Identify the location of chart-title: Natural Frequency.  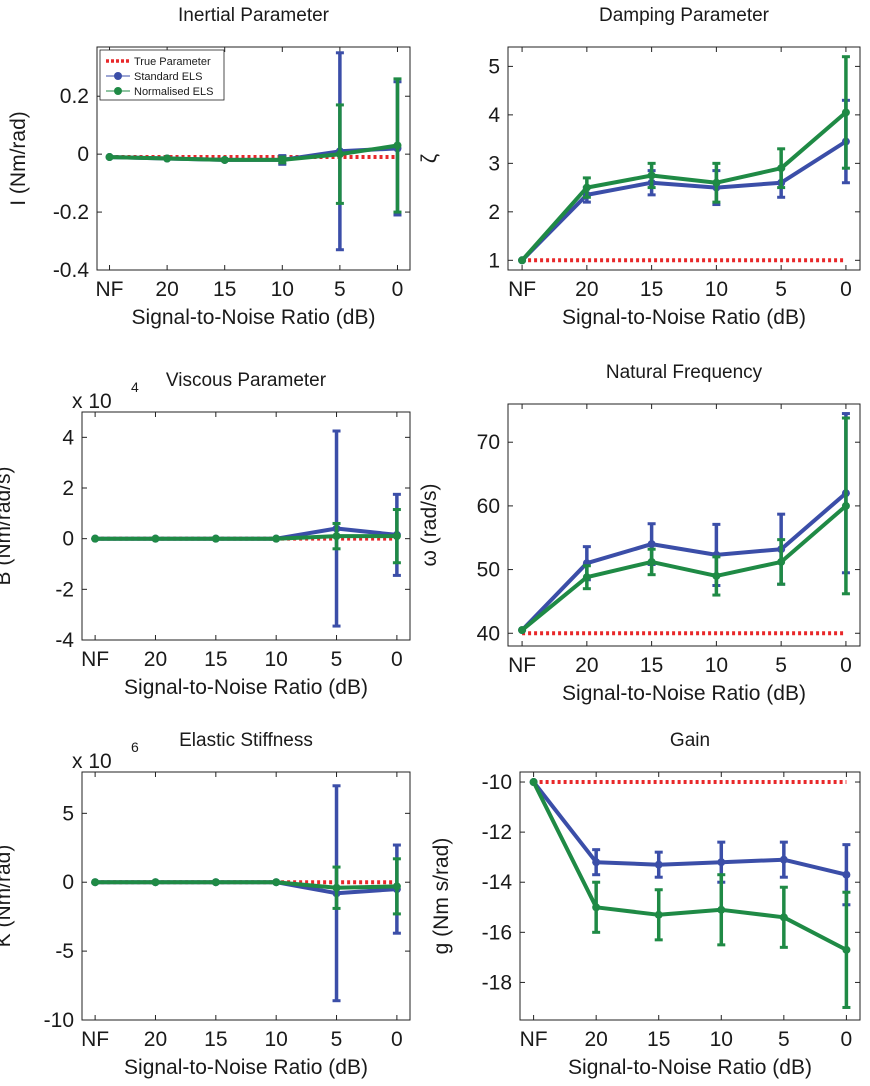
(684, 372).